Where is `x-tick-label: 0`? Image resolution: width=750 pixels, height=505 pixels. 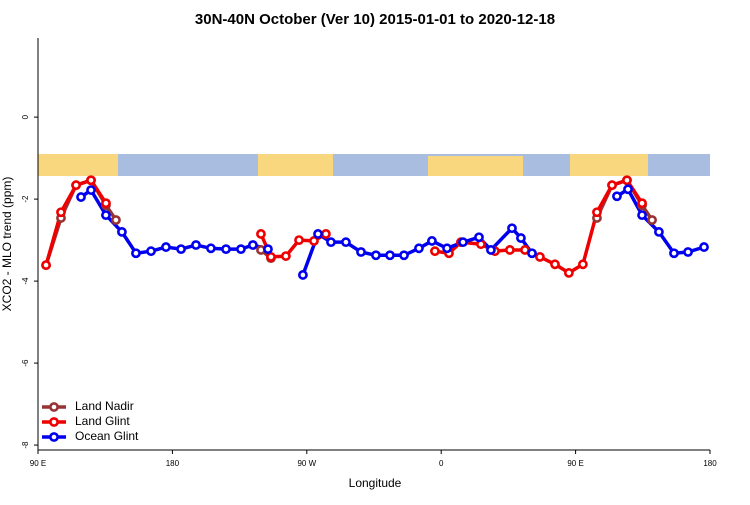 x-tick-label: 0 is located at coordinates (441, 463).